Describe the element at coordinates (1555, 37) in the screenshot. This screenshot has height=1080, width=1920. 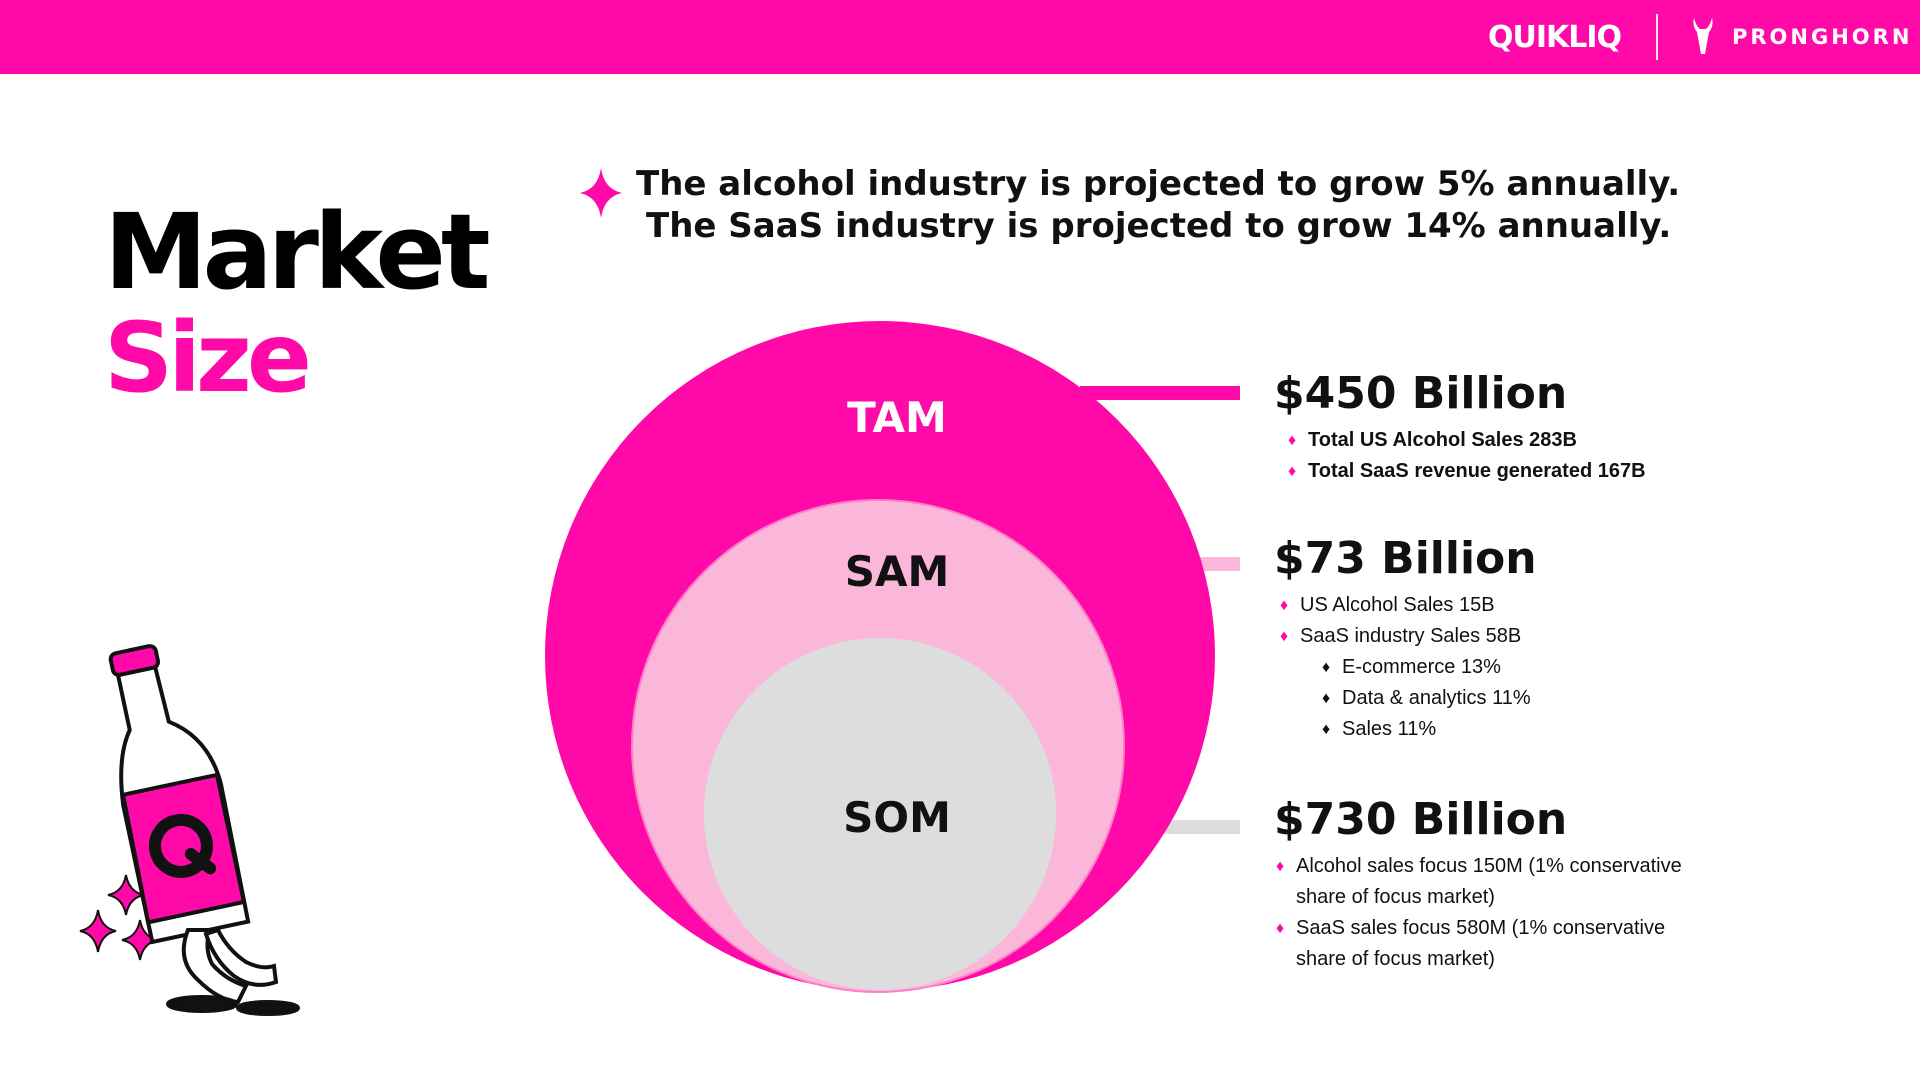
I see `quikliq-logo: QUIKLIQ` at that location.